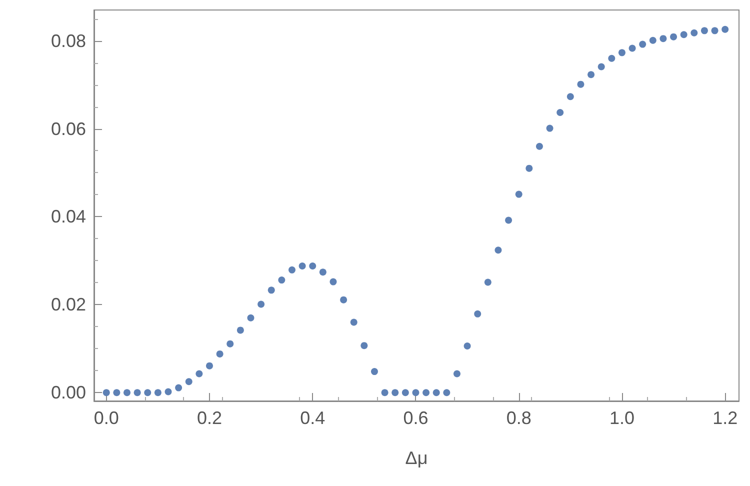 The width and height of the screenshot is (750, 486). Describe the element at coordinates (519, 418) in the screenshot. I see `x-tick-label: 0.8` at that location.